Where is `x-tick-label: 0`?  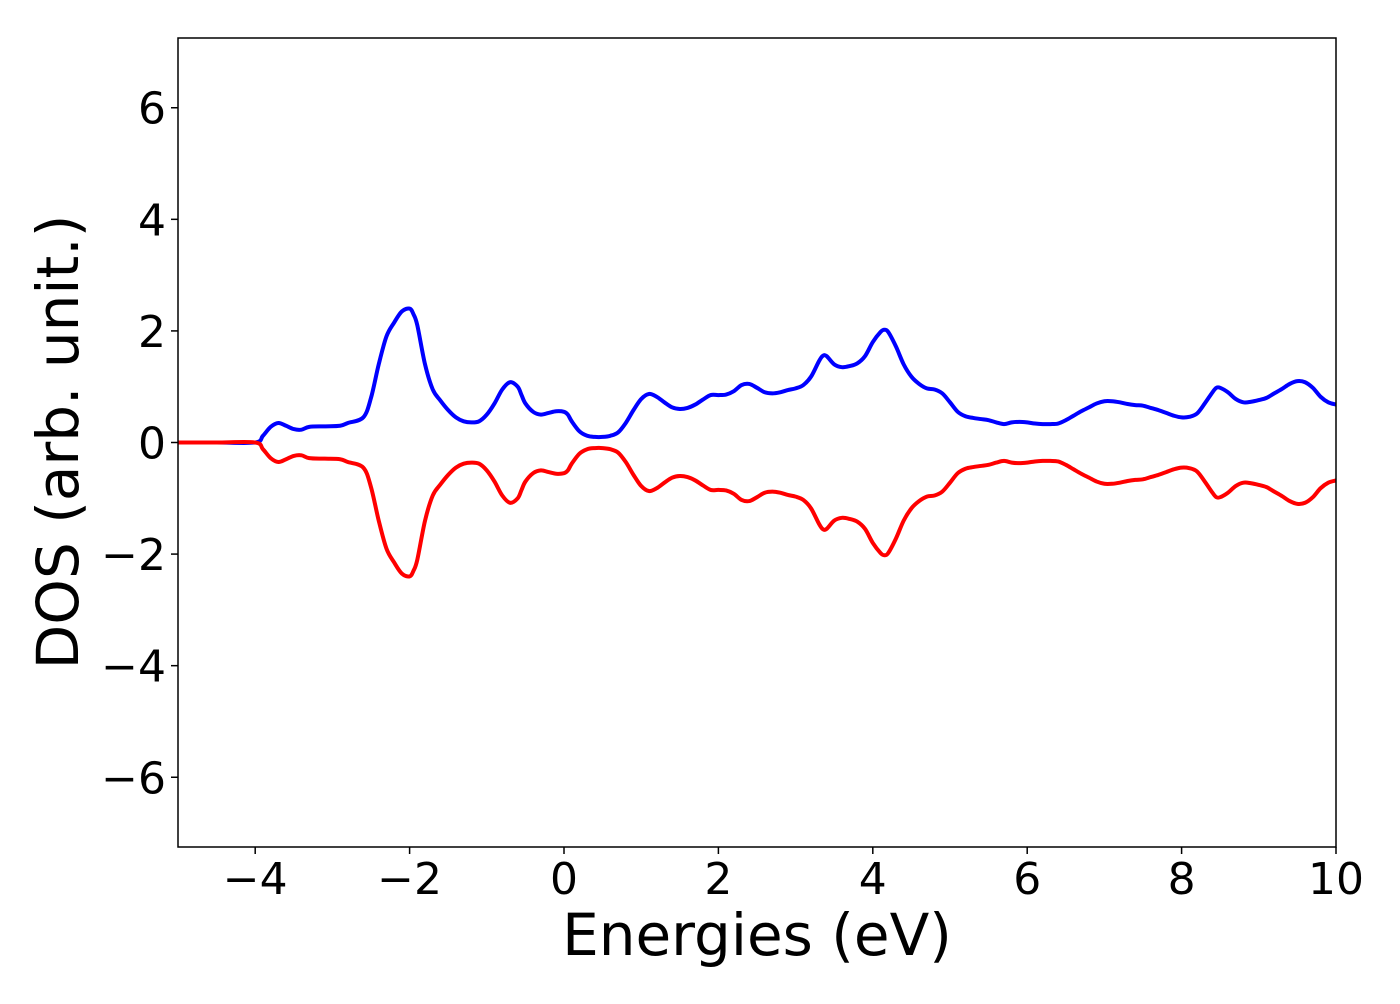
x-tick-label: 0 is located at coordinates (564, 879).